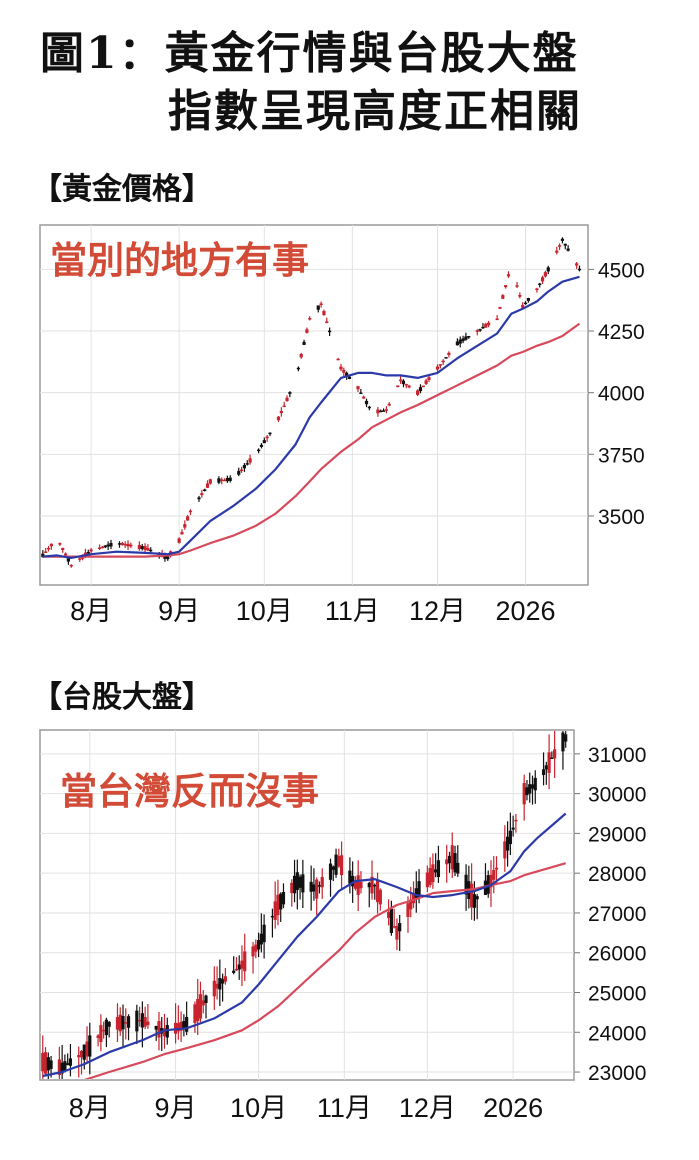  Describe the element at coordinates (617, 914) in the screenshot. I see `y-tick-label: 27000` at that location.